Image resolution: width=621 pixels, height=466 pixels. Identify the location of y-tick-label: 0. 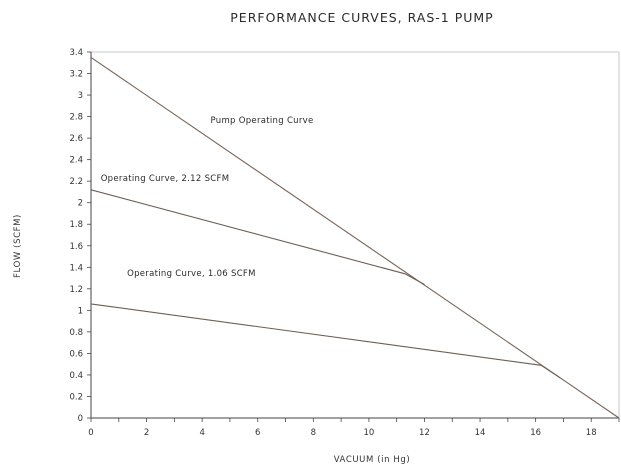
(80, 419).